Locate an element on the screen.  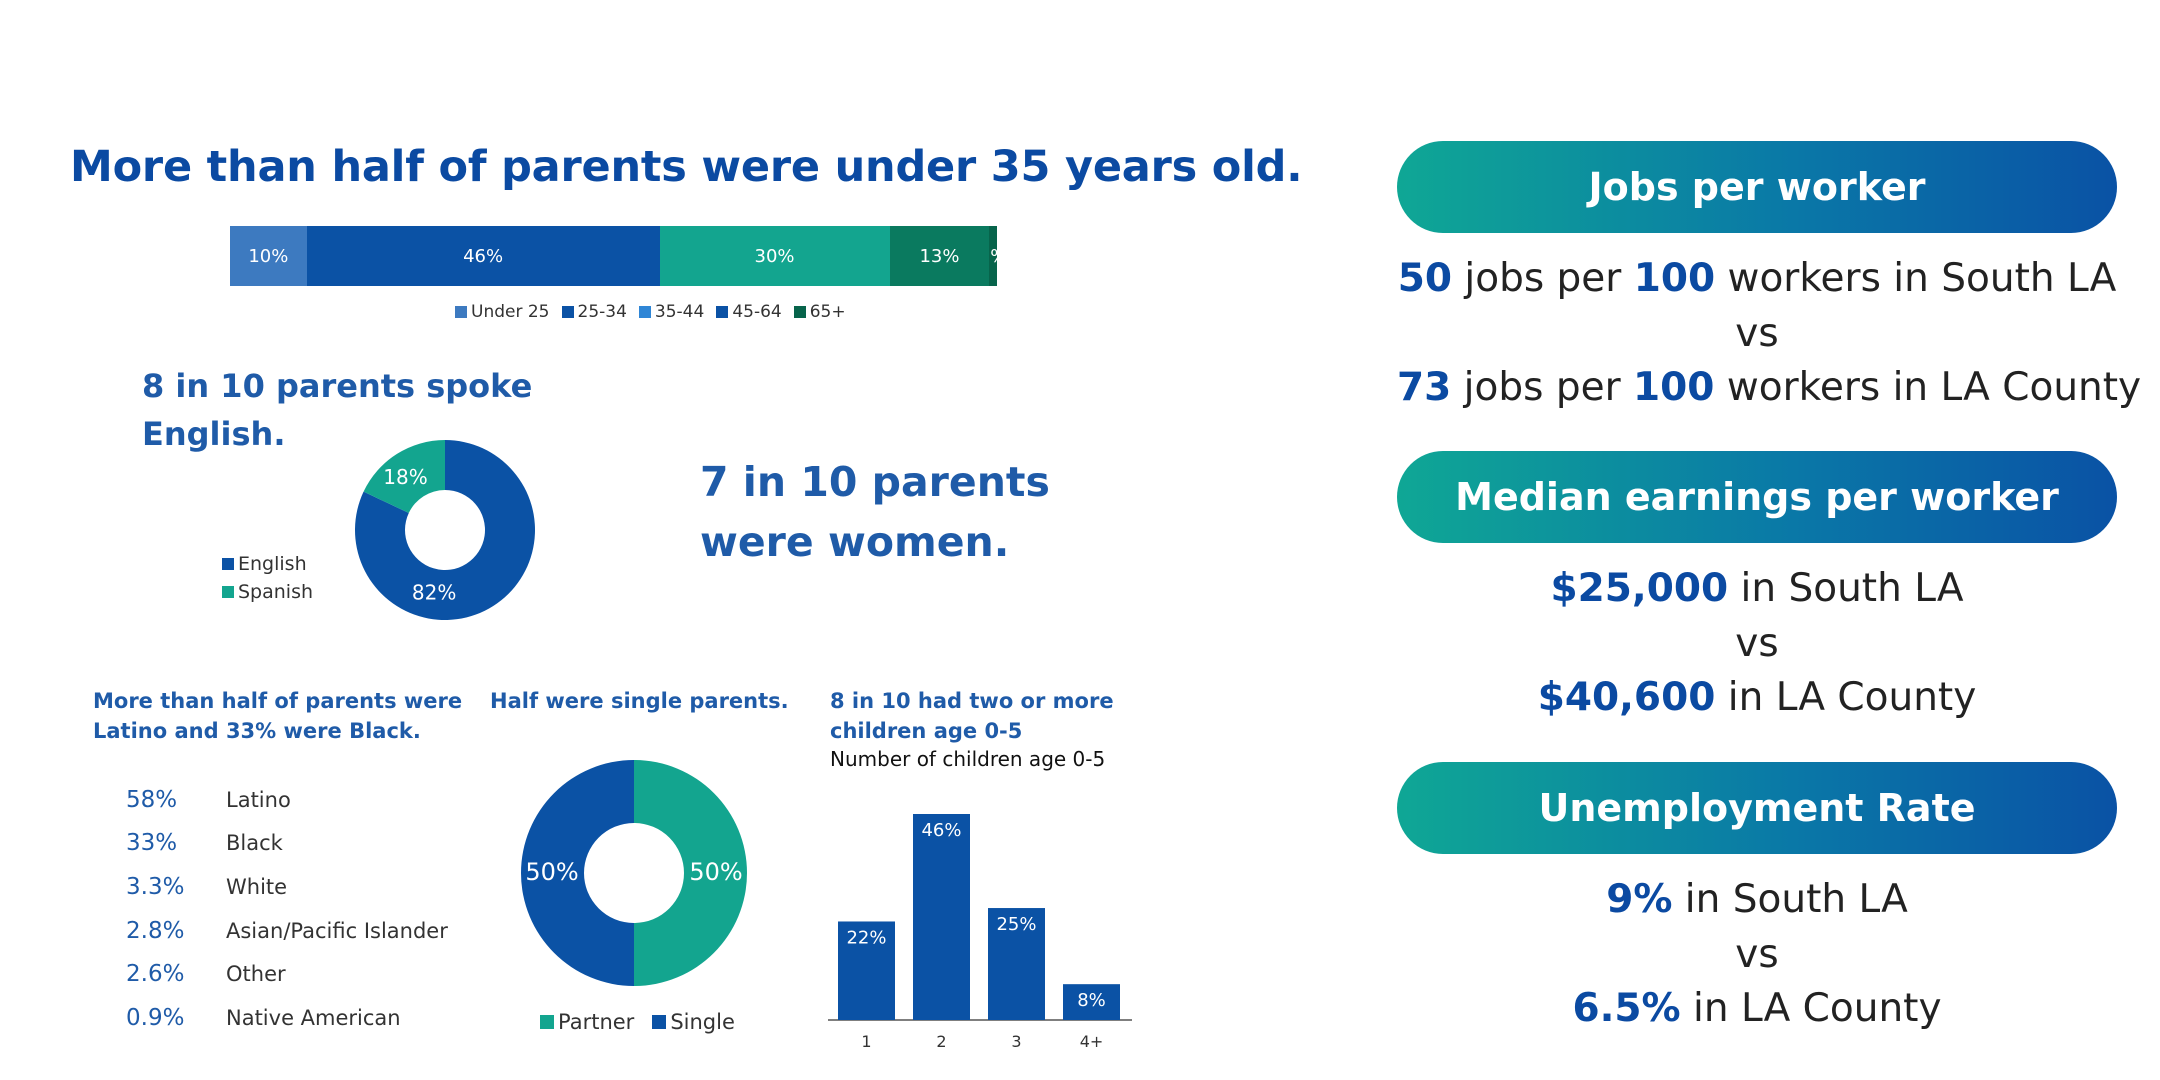
kids-tick-label: 4+ is located at coordinates (1092, 1041).